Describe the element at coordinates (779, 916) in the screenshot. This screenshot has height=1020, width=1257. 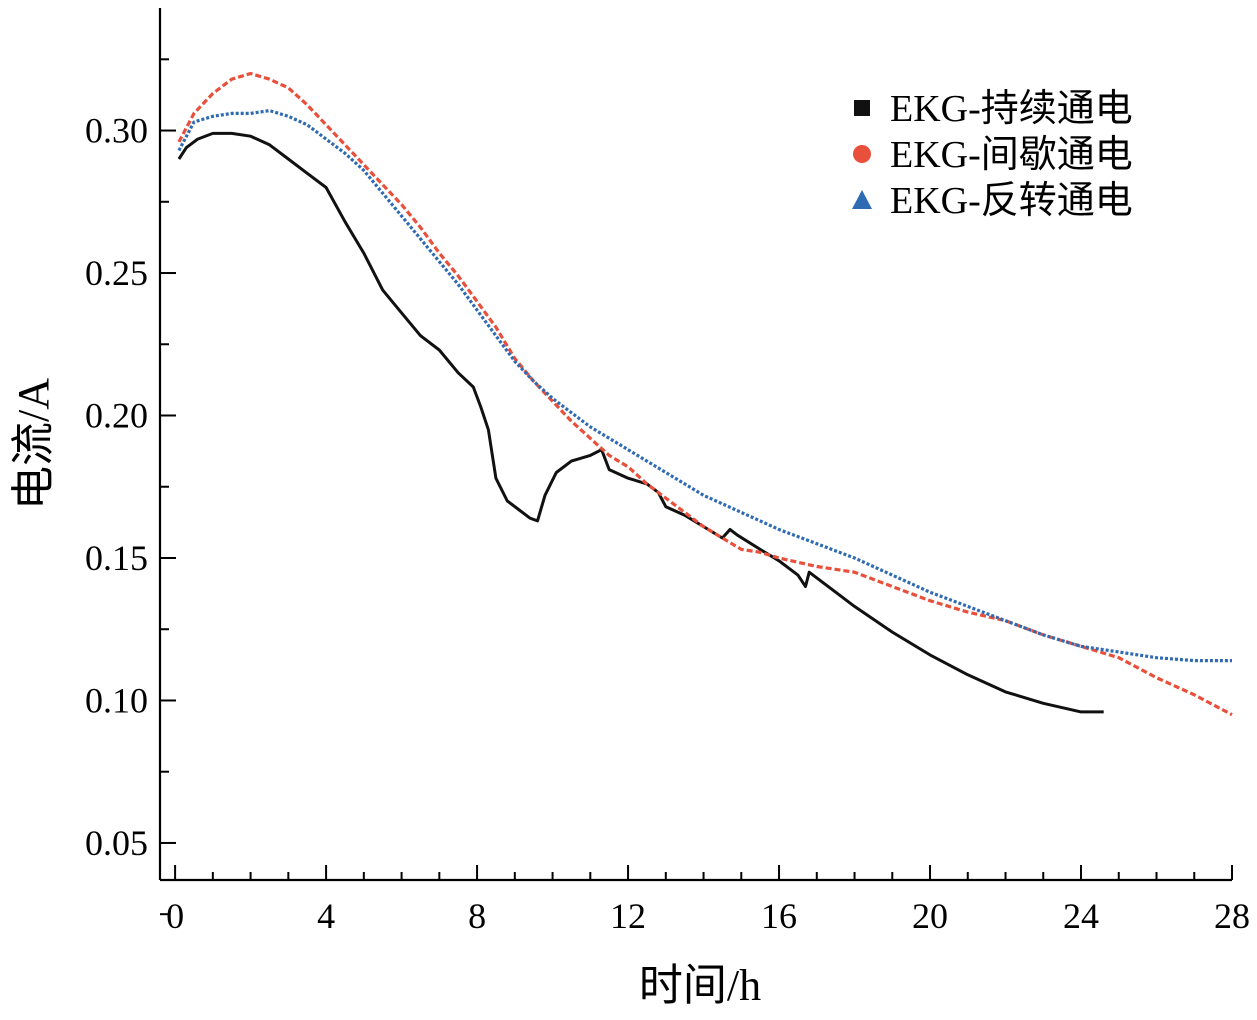
I see `x-tick-label: 16` at that location.